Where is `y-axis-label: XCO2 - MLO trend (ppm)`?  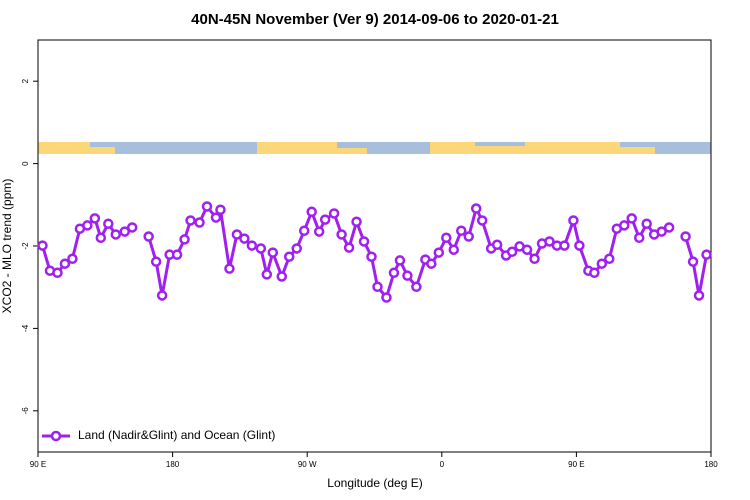
y-axis-label: XCO2 - MLO trend (ppm) is located at coordinates (7, 246).